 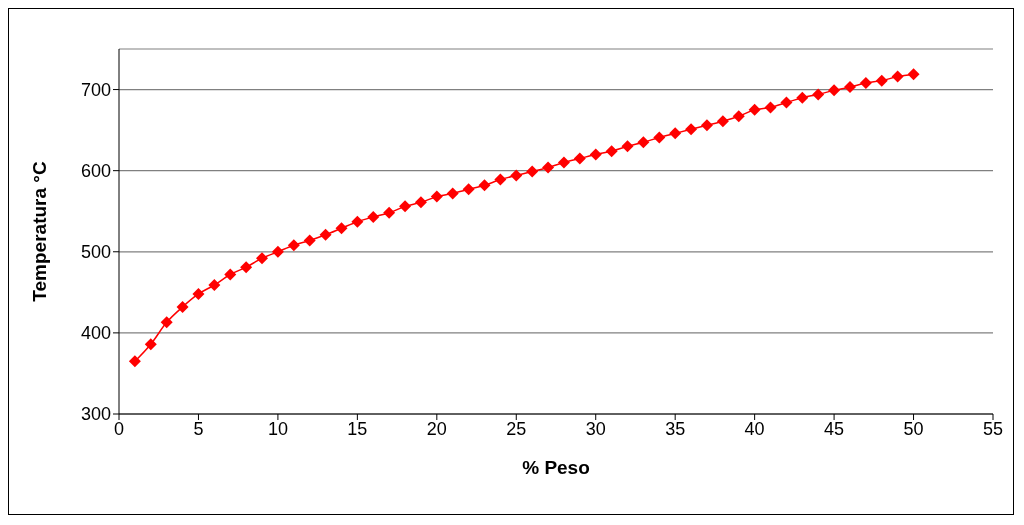 I want to click on x-tick-label: 25, so click(x=516, y=428).